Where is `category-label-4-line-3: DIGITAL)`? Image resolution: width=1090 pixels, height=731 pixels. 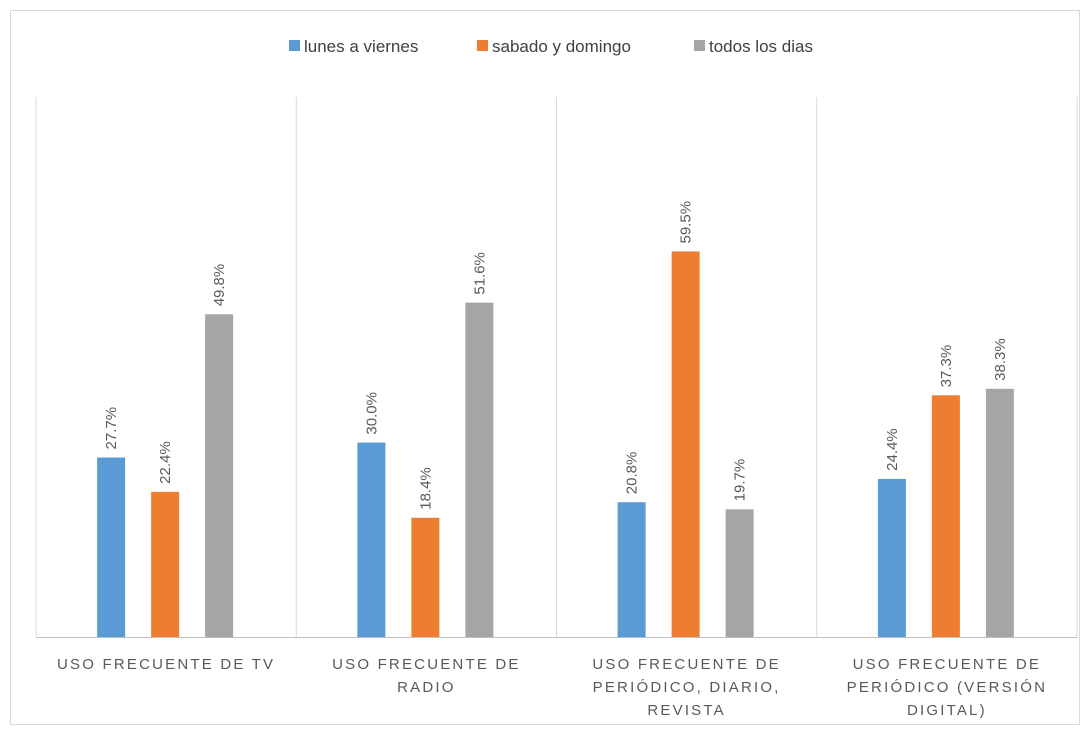 category-label-4-line-3: DIGITAL) is located at coordinates (947, 710).